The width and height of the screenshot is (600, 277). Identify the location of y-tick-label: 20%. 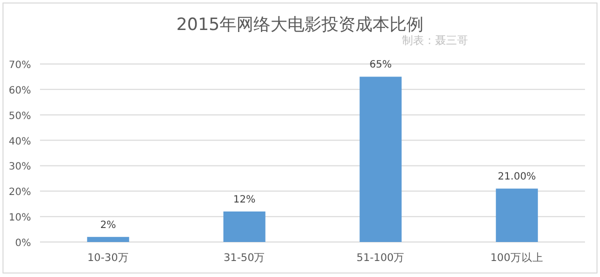
(19, 192).